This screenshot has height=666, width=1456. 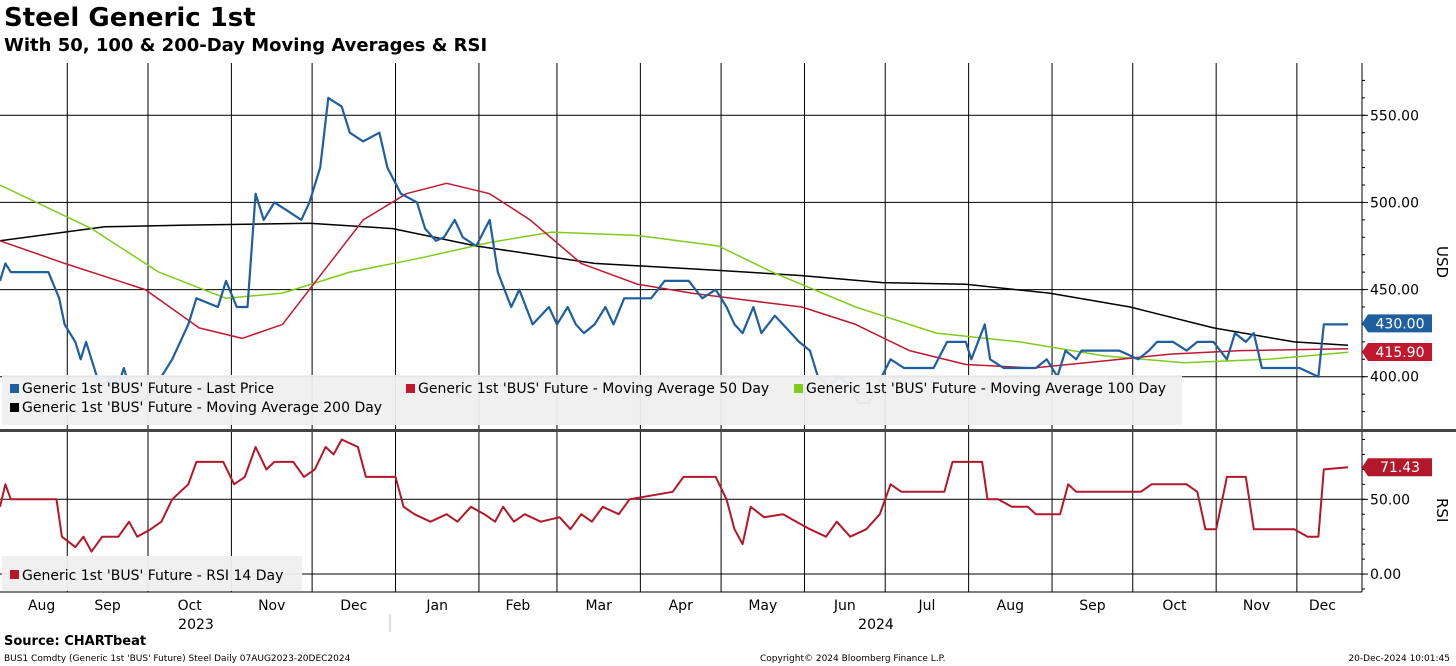 What do you see at coordinates (762, 606) in the screenshot?
I see `x-month-label: May` at bounding box center [762, 606].